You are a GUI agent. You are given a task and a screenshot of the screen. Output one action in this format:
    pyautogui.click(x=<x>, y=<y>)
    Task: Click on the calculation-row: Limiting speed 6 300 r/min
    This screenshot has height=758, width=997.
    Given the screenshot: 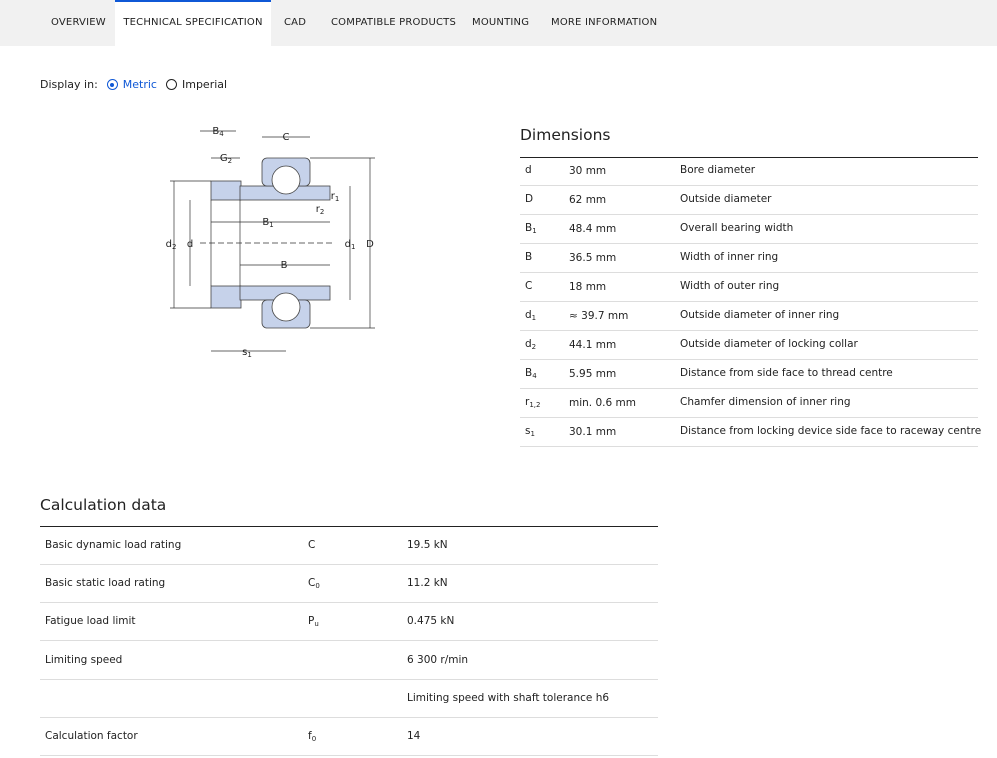 What is the action you would take?
    pyautogui.click(x=349, y=661)
    